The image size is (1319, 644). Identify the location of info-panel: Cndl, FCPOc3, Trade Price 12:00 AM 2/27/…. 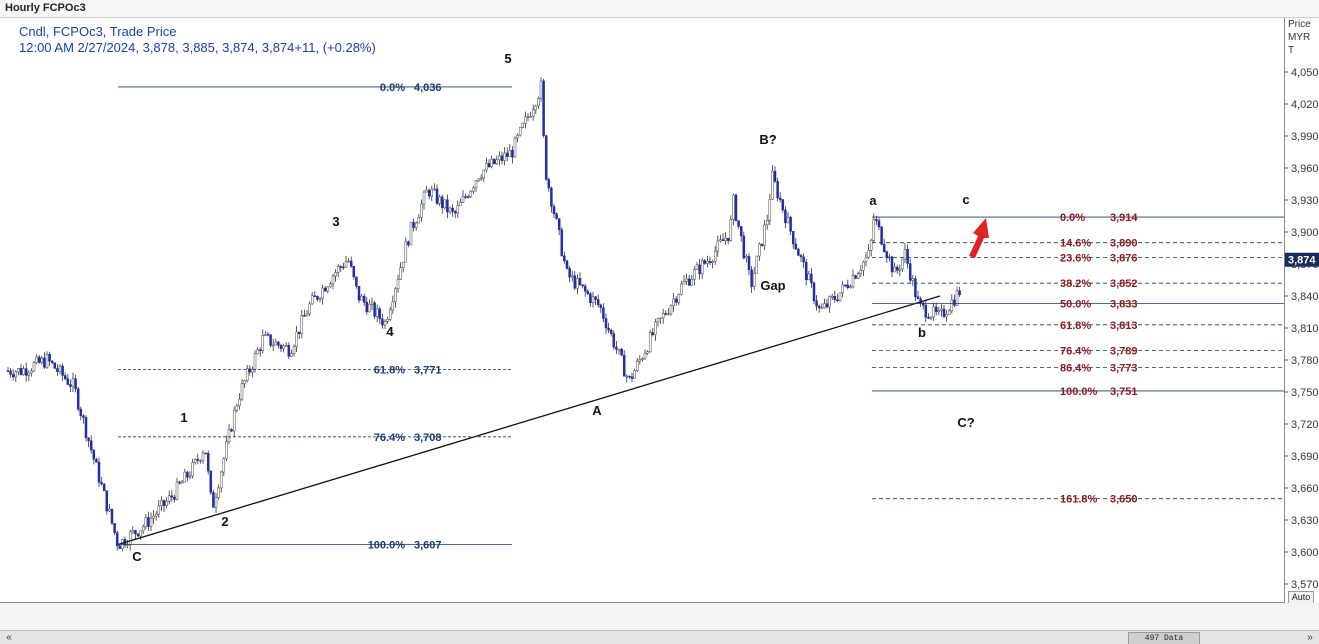
(197, 40).